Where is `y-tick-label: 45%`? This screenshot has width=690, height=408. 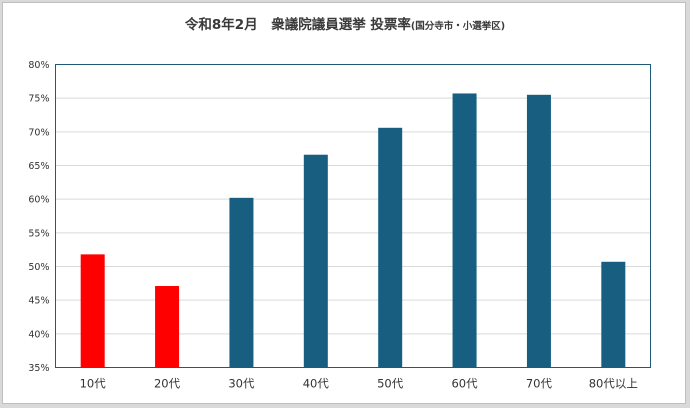
y-tick-label: 45% is located at coordinates (38, 301).